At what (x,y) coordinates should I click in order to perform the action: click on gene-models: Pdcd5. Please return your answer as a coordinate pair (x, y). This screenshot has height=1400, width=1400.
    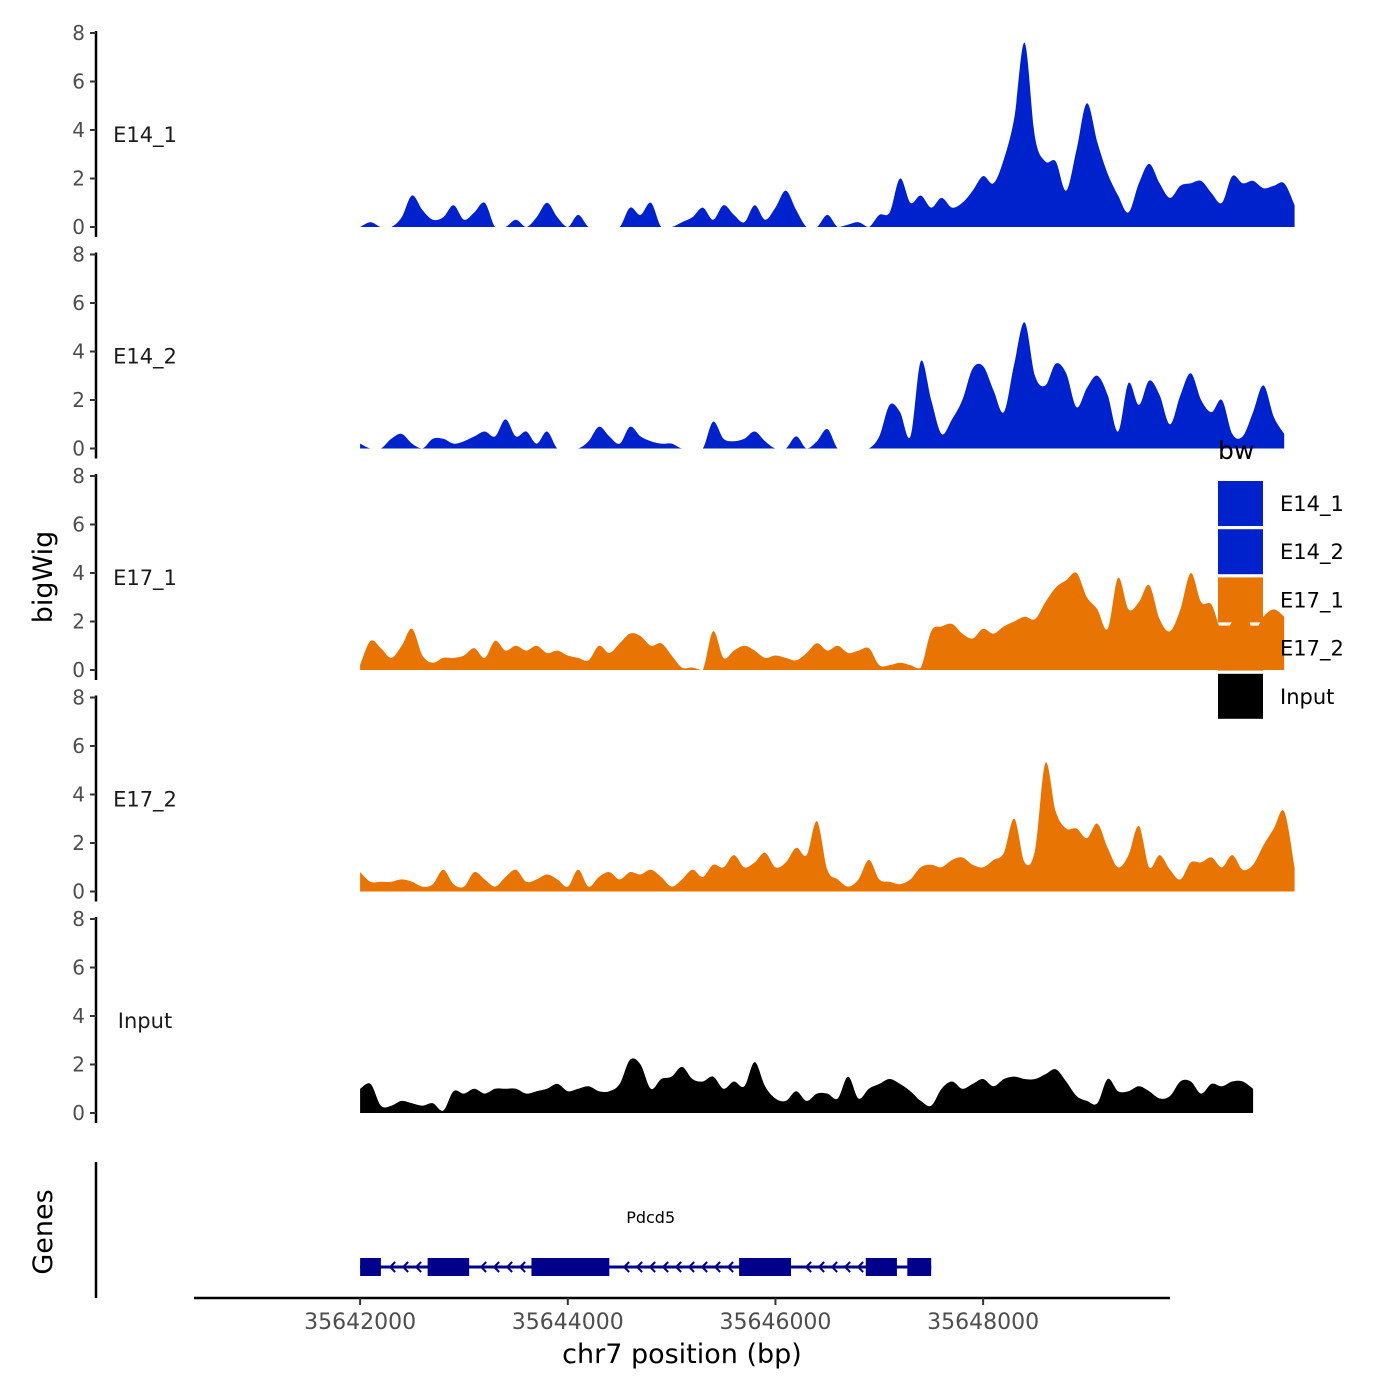
    Looking at the image, I should click on (646, 1242).